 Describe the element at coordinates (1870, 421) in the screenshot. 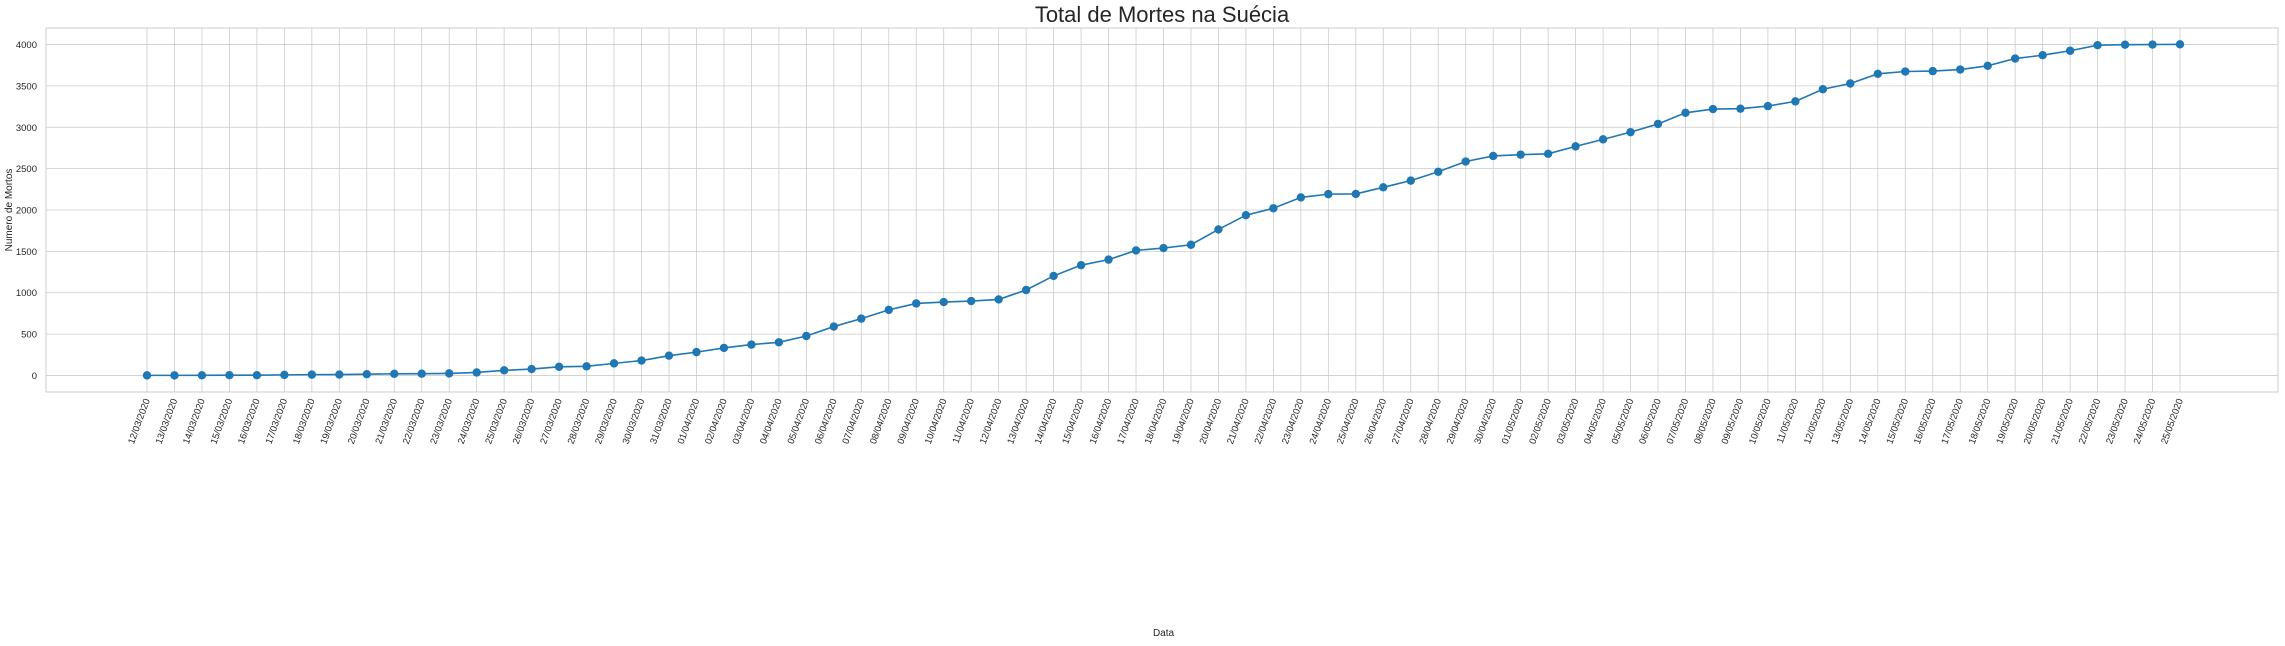

I see `x-tick-label: 14/05/2020` at that location.